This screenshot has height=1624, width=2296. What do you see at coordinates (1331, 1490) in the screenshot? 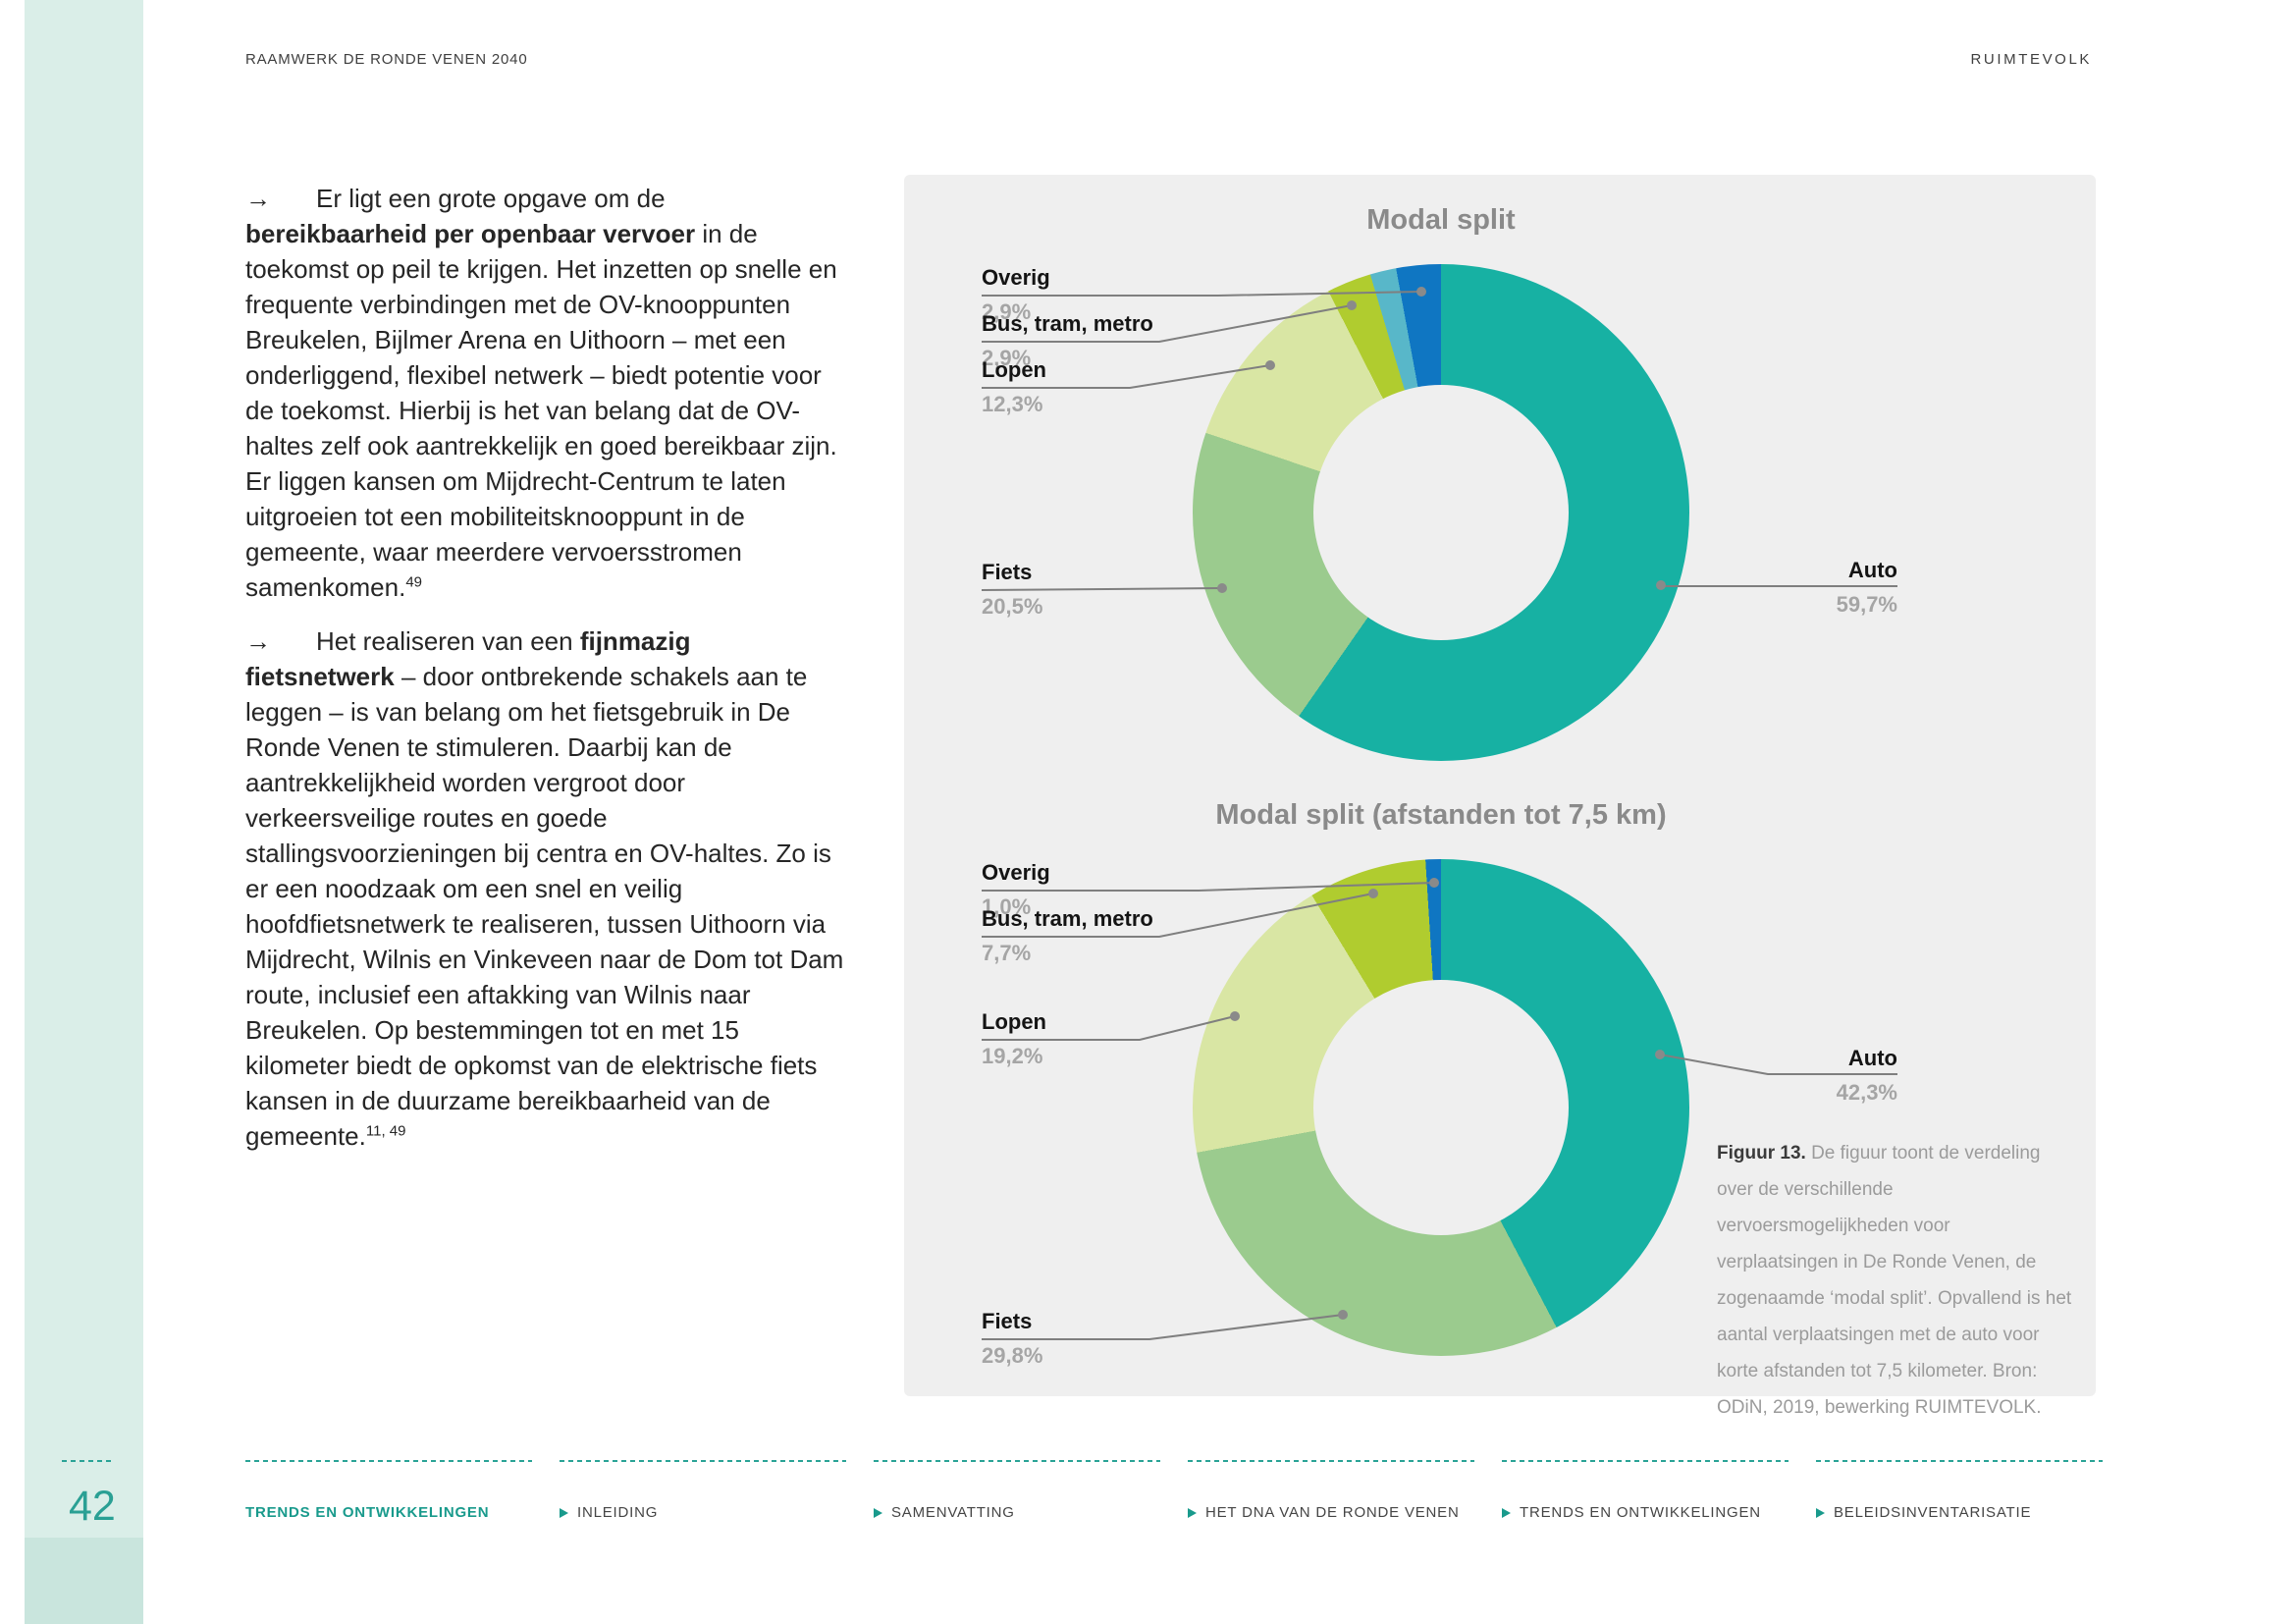
I see `footer-item-dna: HET DNA VAN DE RONDE VENEN` at bounding box center [1331, 1490].